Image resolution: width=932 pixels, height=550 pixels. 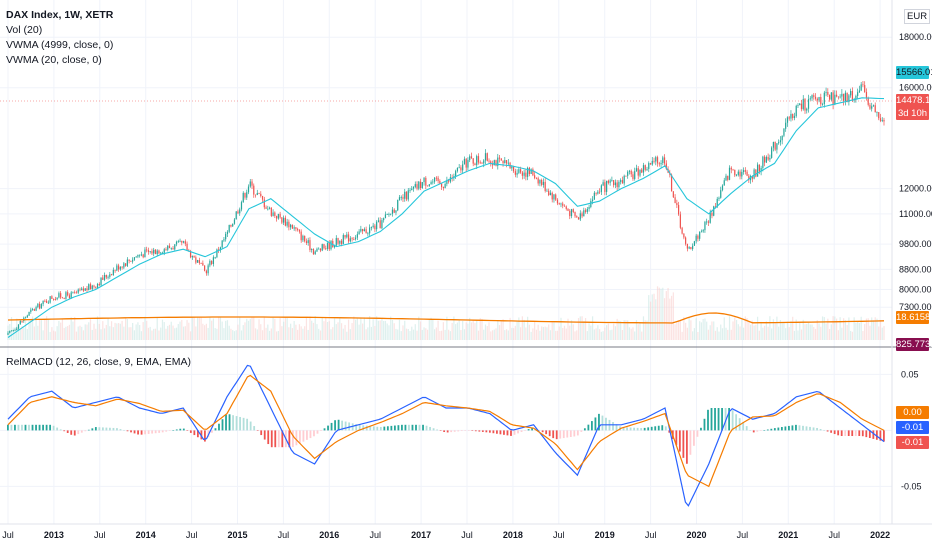 What do you see at coordinates (60, 45) in the screenshot?
I see `vwma-long-legend: VWMA (4999, close, 0)` at bounding box center [60, 45].